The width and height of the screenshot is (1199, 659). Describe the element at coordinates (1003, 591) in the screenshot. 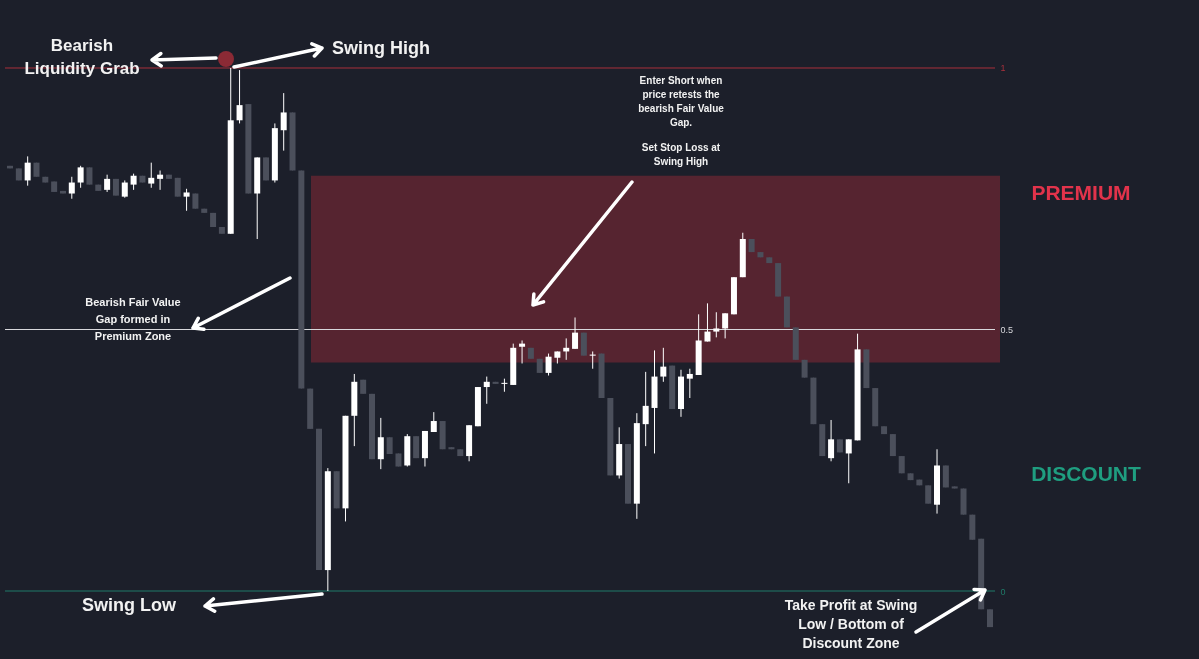

I see `y-tick-label: 0` at that location.